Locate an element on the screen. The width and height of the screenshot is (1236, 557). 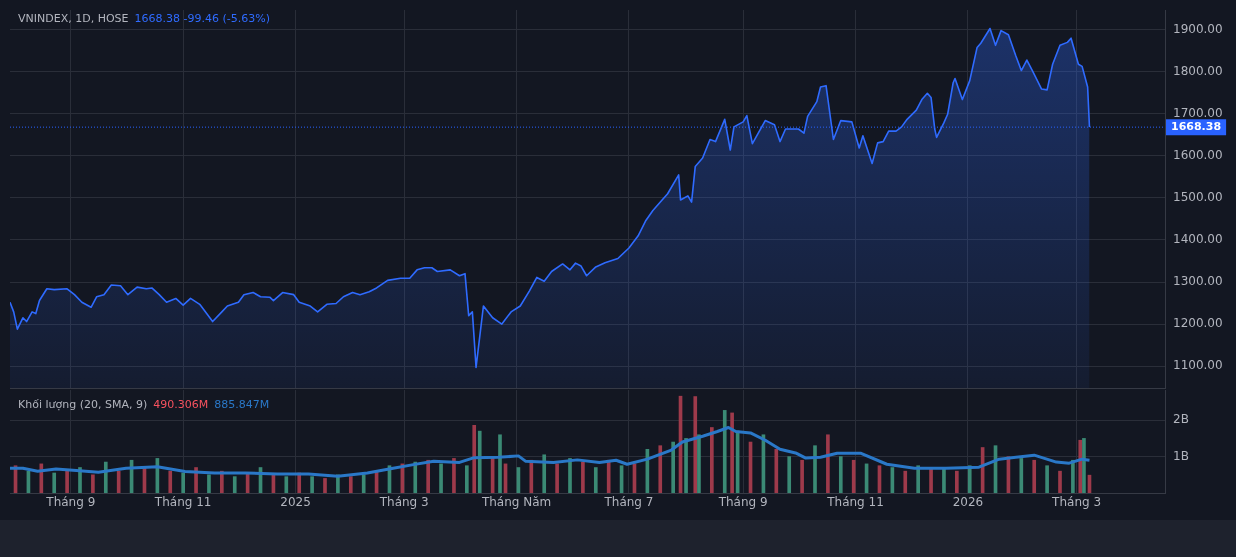
y-tick-label: 1900.00 is located at coordinates (1198, 28).